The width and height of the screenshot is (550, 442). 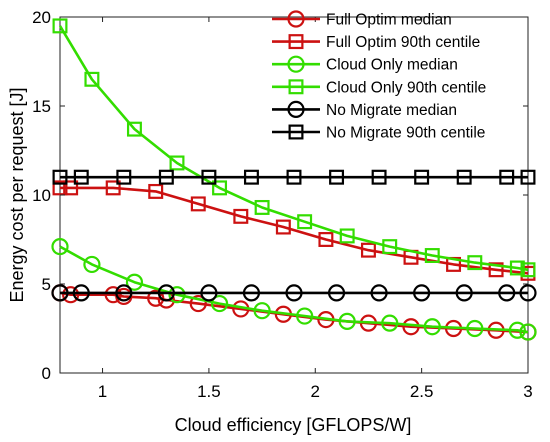 I want to click on y-tick-label: 5, so click(x=46, y=284).